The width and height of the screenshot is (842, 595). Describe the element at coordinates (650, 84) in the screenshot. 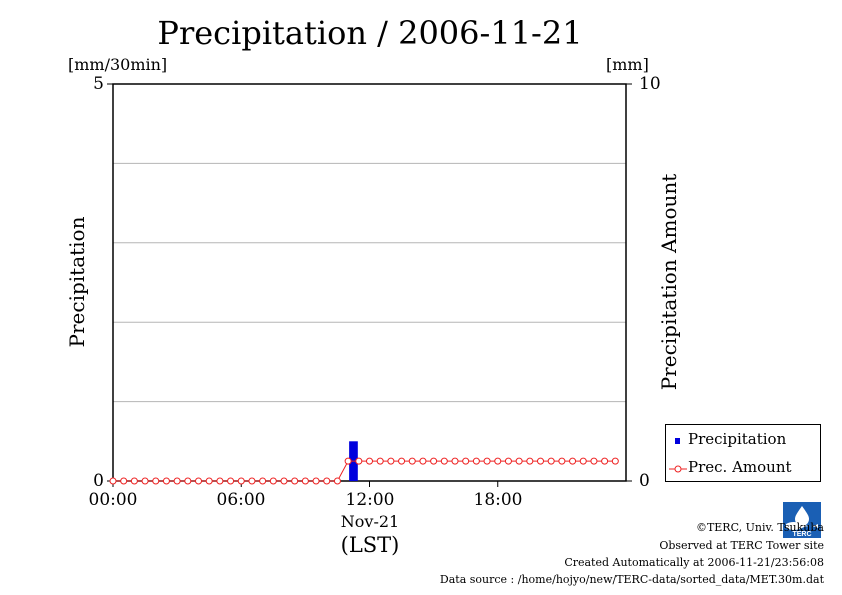

I see `right-tick-max: 10` at that location.